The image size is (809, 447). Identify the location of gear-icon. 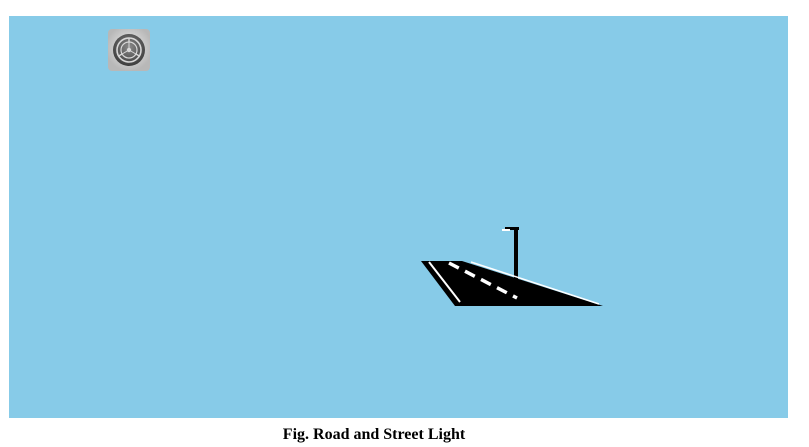
(129, 50).